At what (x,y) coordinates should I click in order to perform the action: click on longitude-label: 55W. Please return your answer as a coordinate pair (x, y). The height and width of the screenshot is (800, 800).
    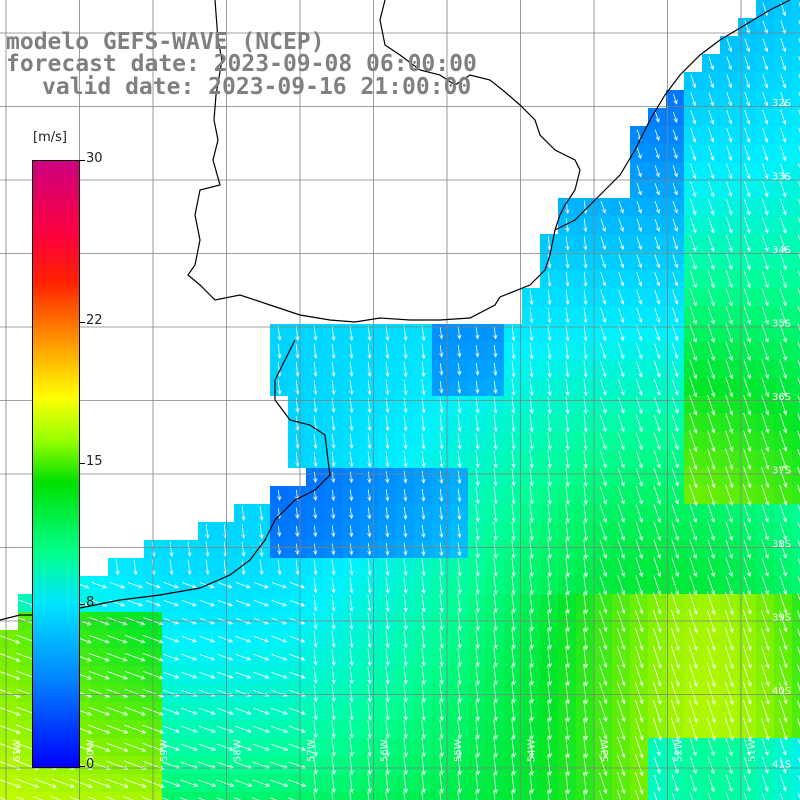
    Looking at the image, I should click on (458, 750).